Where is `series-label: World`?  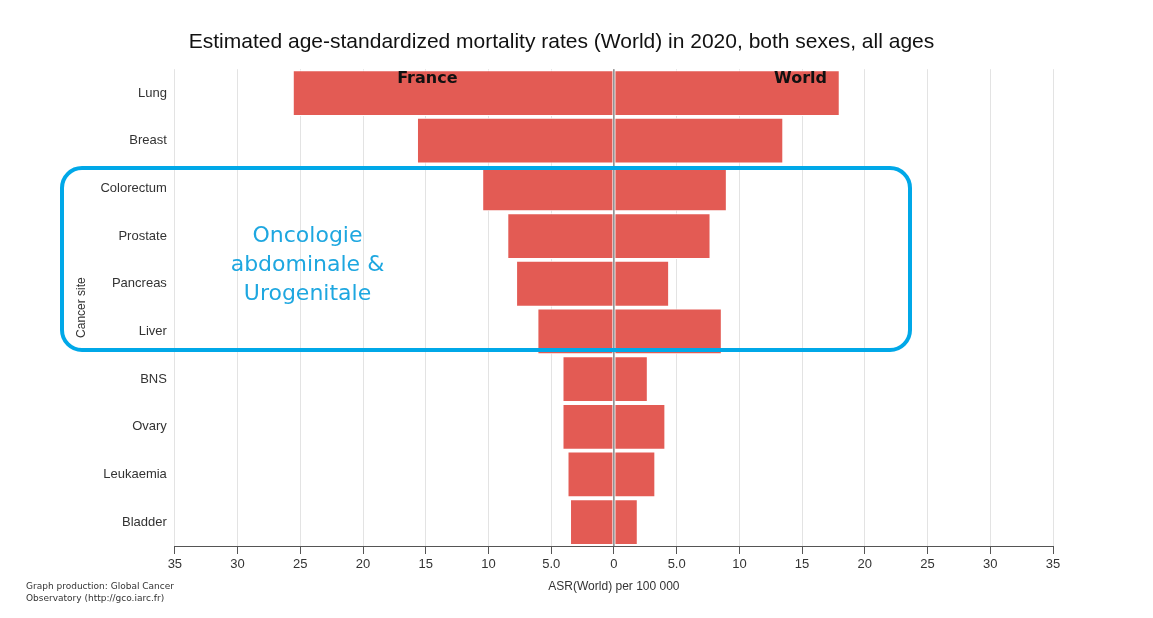
series-label: World is located at coordinates (800, 78).